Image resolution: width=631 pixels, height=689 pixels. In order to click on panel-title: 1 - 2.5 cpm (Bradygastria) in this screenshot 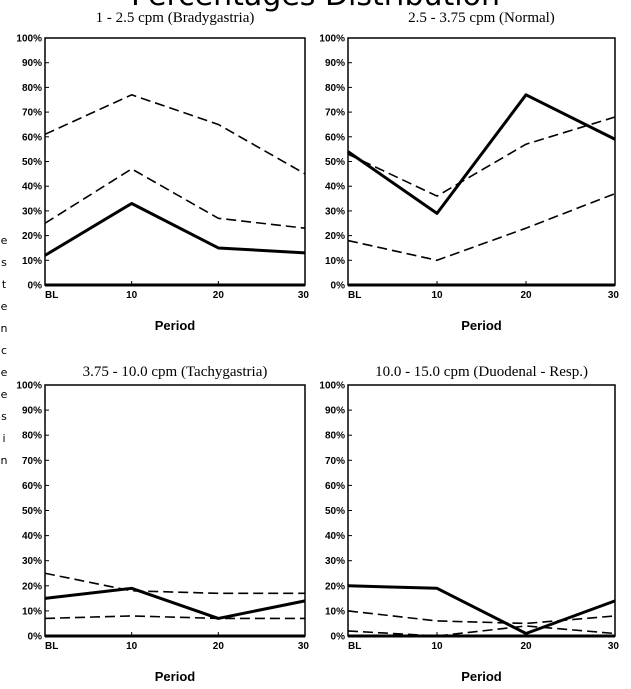, I will do `click(175, 18)`.